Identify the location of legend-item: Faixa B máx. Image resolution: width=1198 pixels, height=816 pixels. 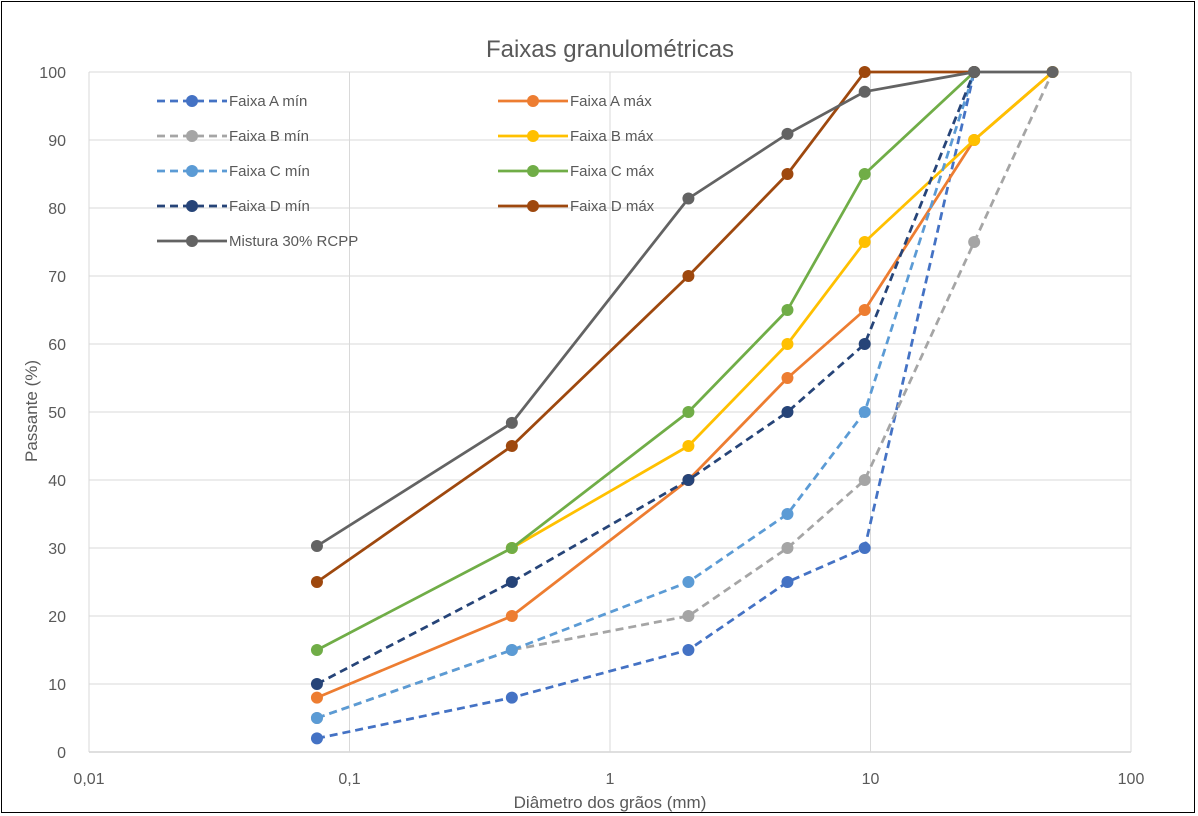
(576, 136).